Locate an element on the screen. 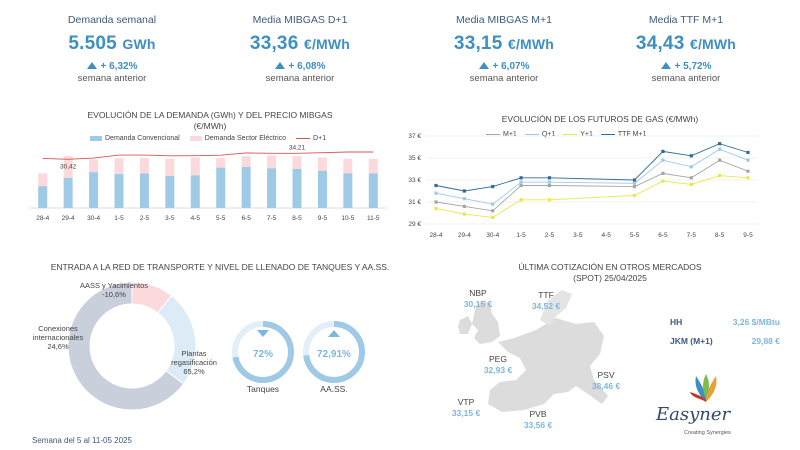 Image resolution: width=800 pixels, height=450 pixels. gauge-value: 72% is located at coordinates (263, 354).